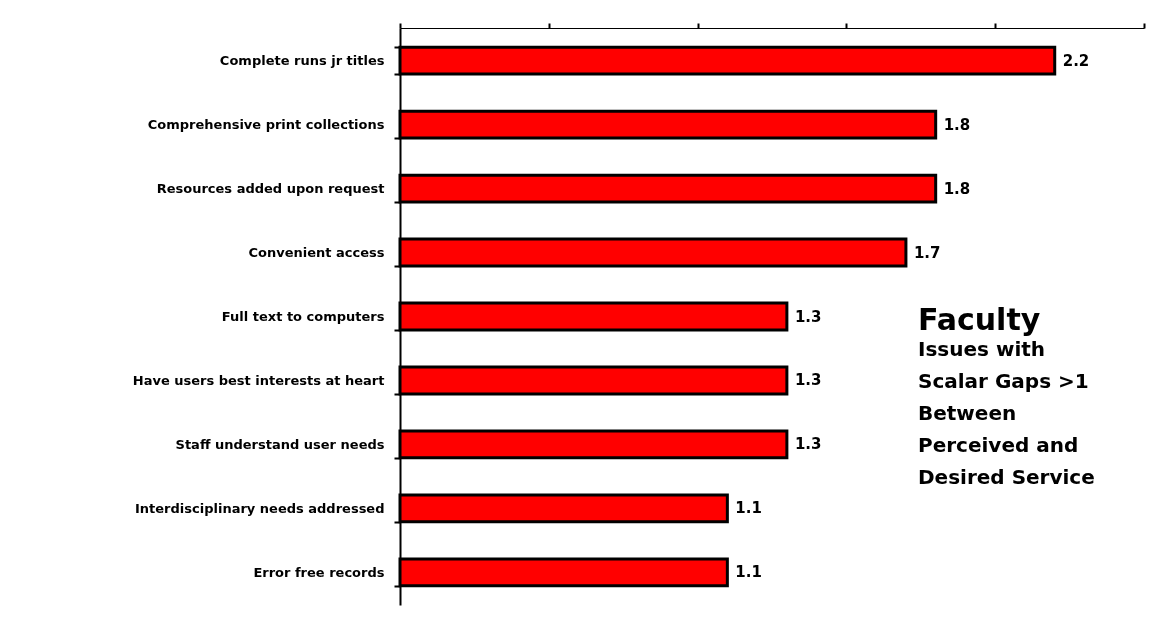 The image size is (1166, 618). What do you see at coordinates (259, 508) in the screenshot?
I see `y-tick-label: Interdisciplinary needs addressed` at bounding box center [259, 508].